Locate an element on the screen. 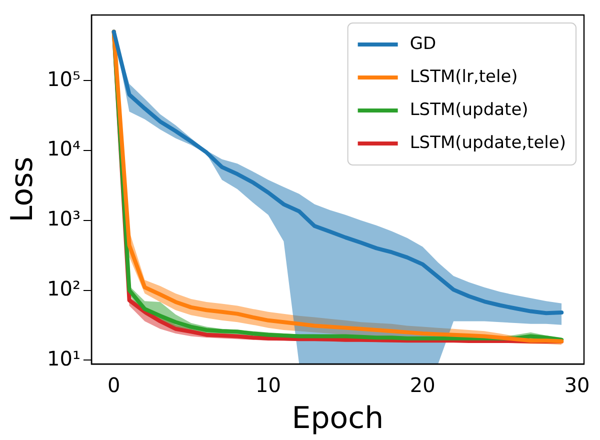 This screenshot has width=600, height=440. x-tick-label: 30 is located at coordinates (577, 385).